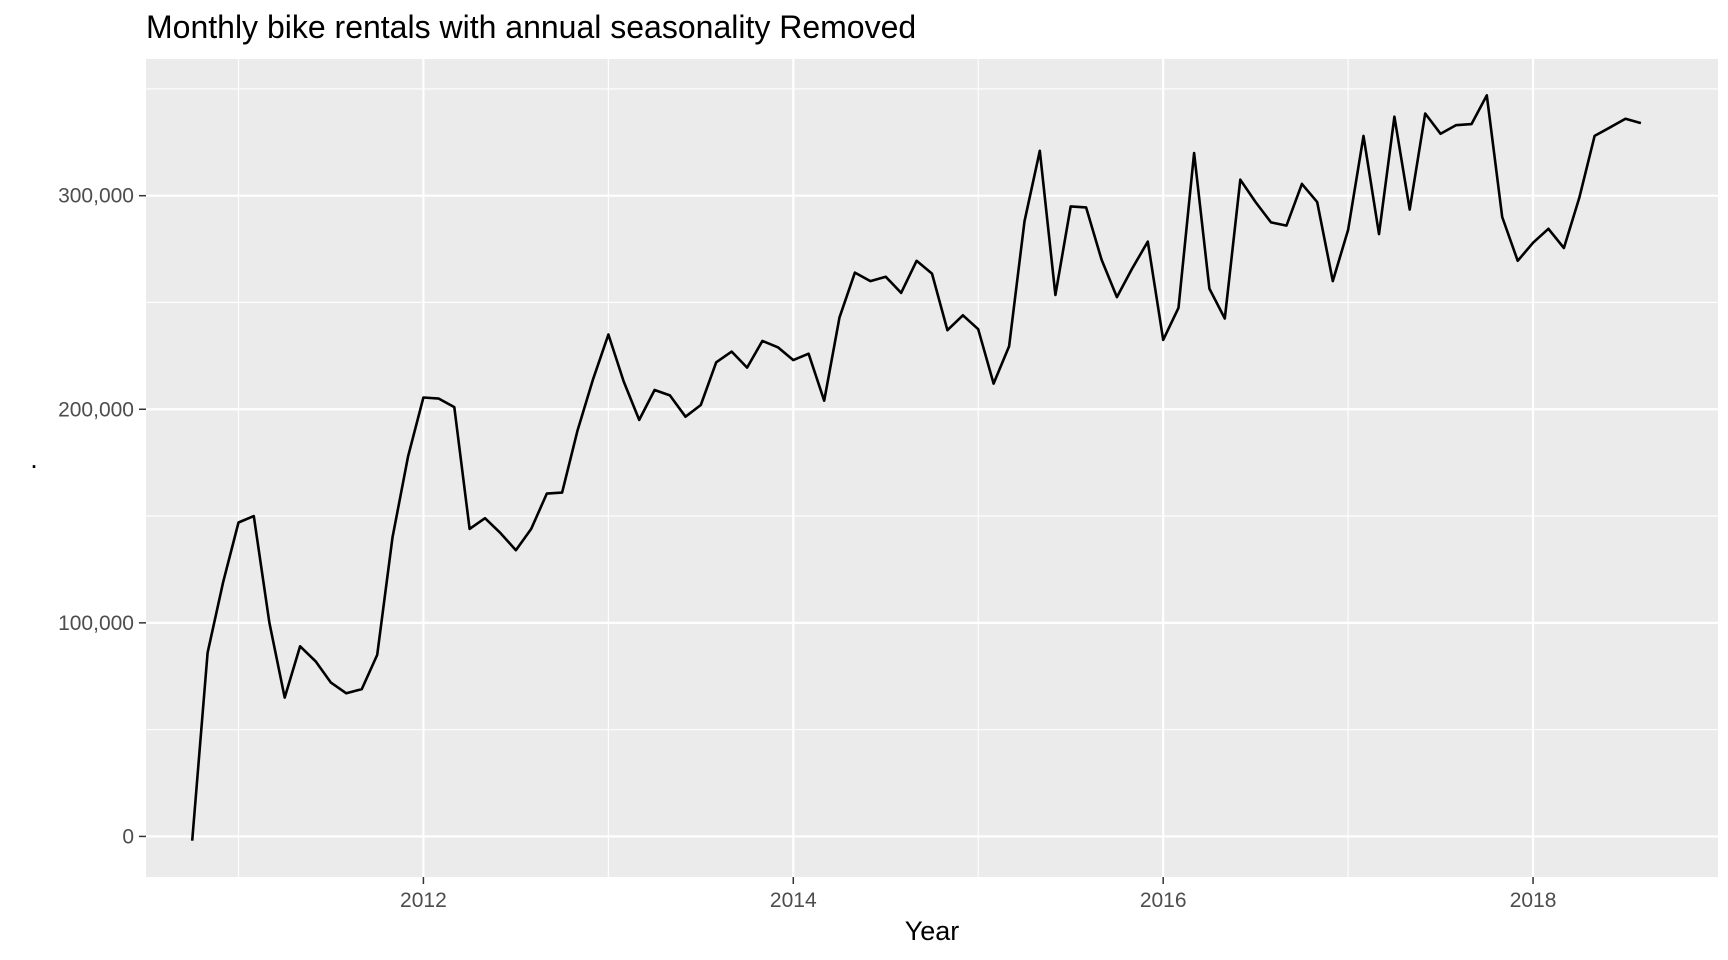 The width and height of the screenshot is (1728, 960). I want to click on y-axis-title: ., so click(34, 459).